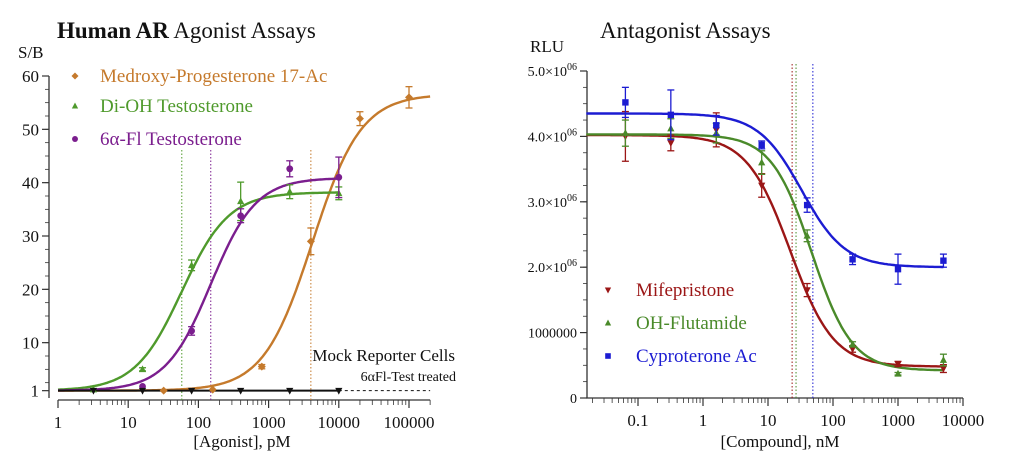 Image resolution: width=1024 pixels, height=470 pixels. I want to click on agonist-title-rest: Agonist Assays, so click(242, 30).